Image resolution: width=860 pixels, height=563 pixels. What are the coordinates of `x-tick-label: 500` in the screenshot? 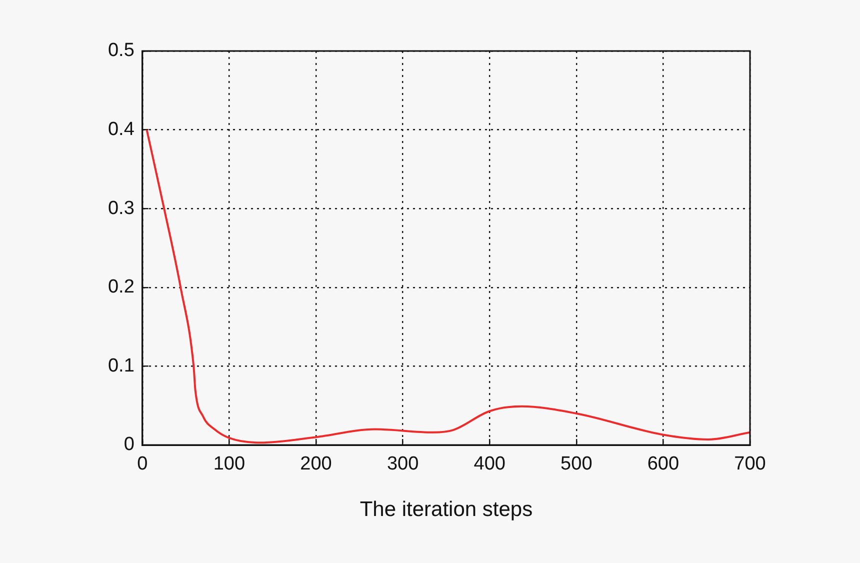 It's located at (576, 464).